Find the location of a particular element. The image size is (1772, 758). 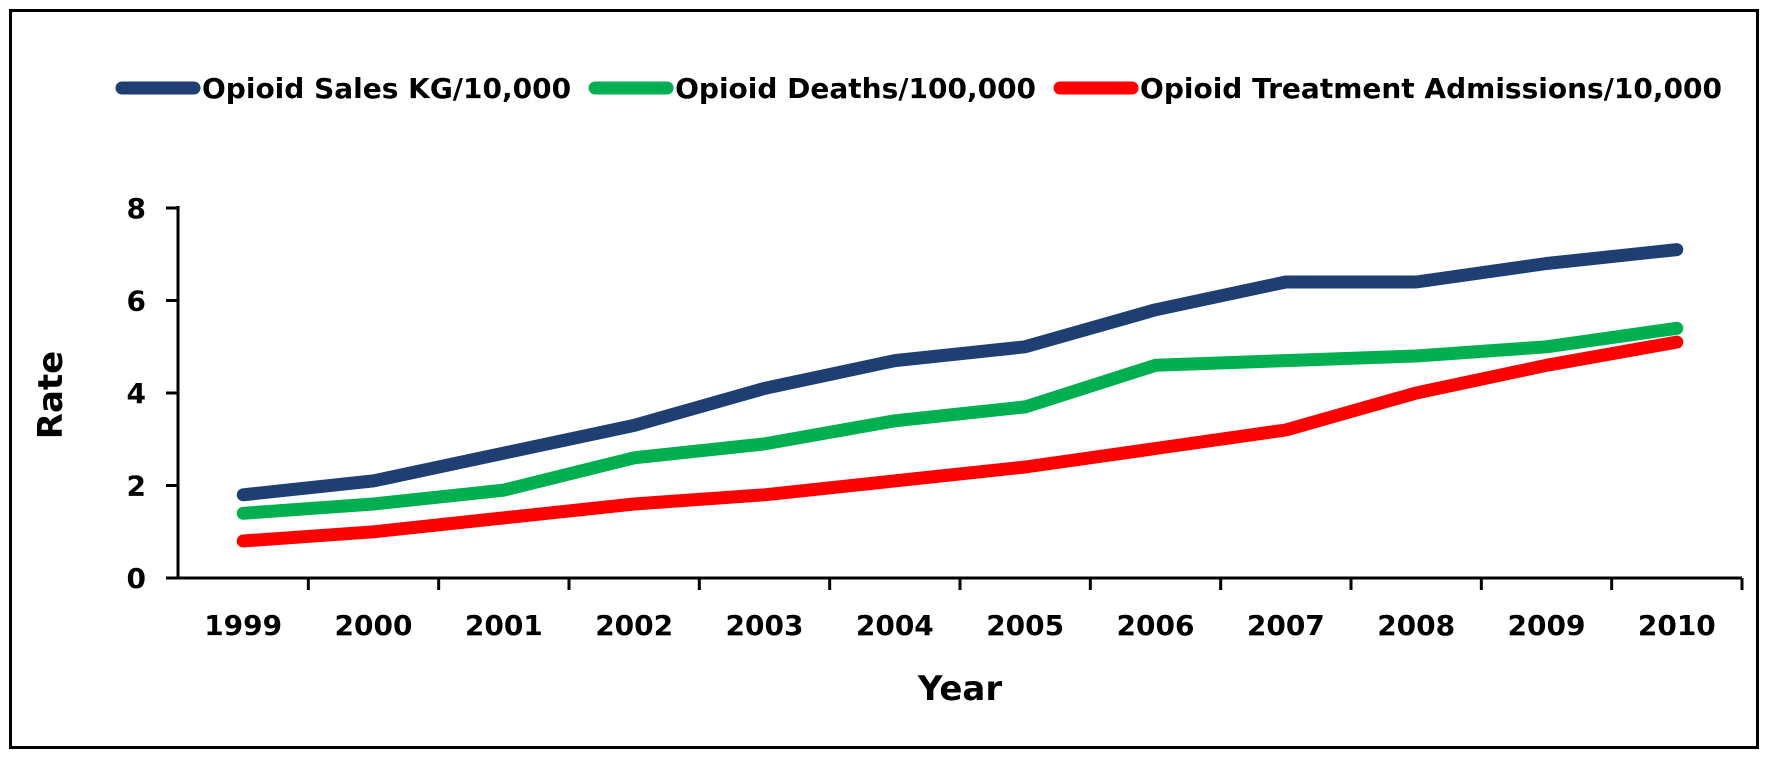

x-tick-label: 1999 is located at coordinates (243, 625).